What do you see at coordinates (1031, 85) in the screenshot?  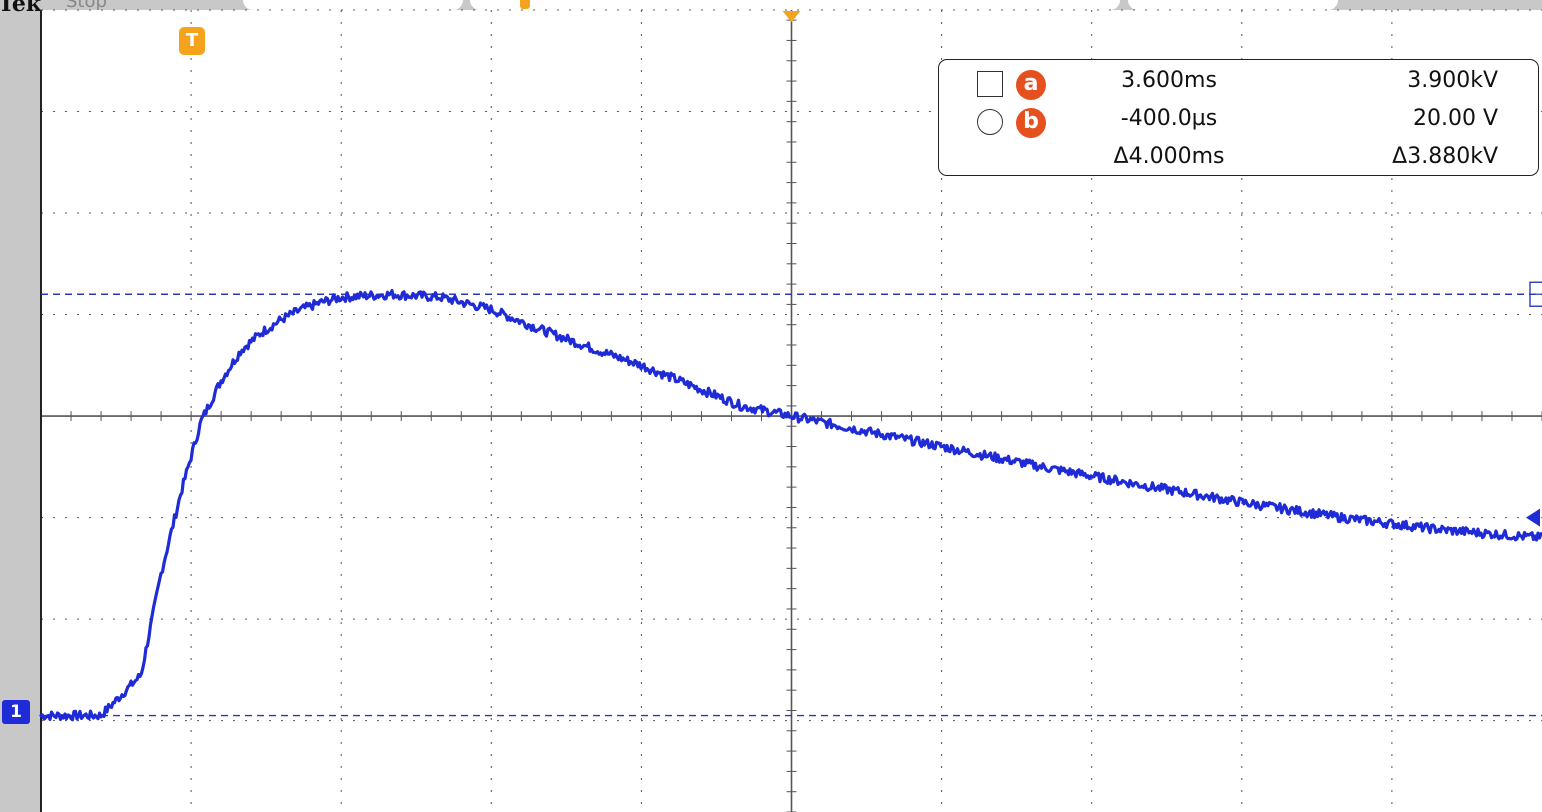 I see `cursor-a-badge: a` at bounding box center [1031, 85].